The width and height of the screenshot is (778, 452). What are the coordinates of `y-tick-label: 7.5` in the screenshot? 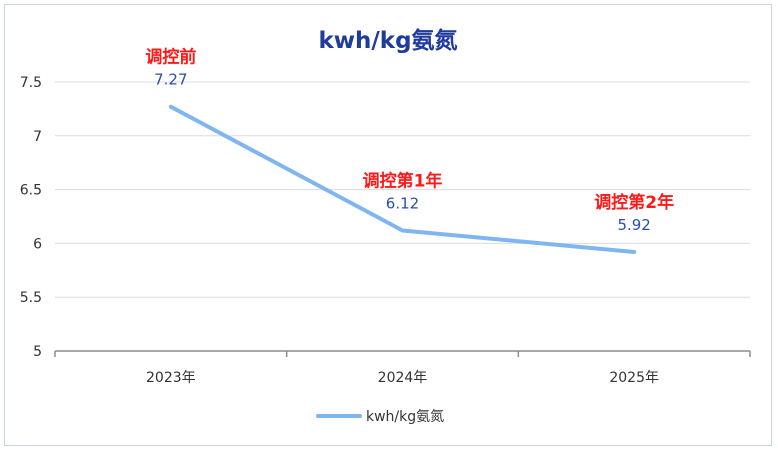 It's located at (31, 83).